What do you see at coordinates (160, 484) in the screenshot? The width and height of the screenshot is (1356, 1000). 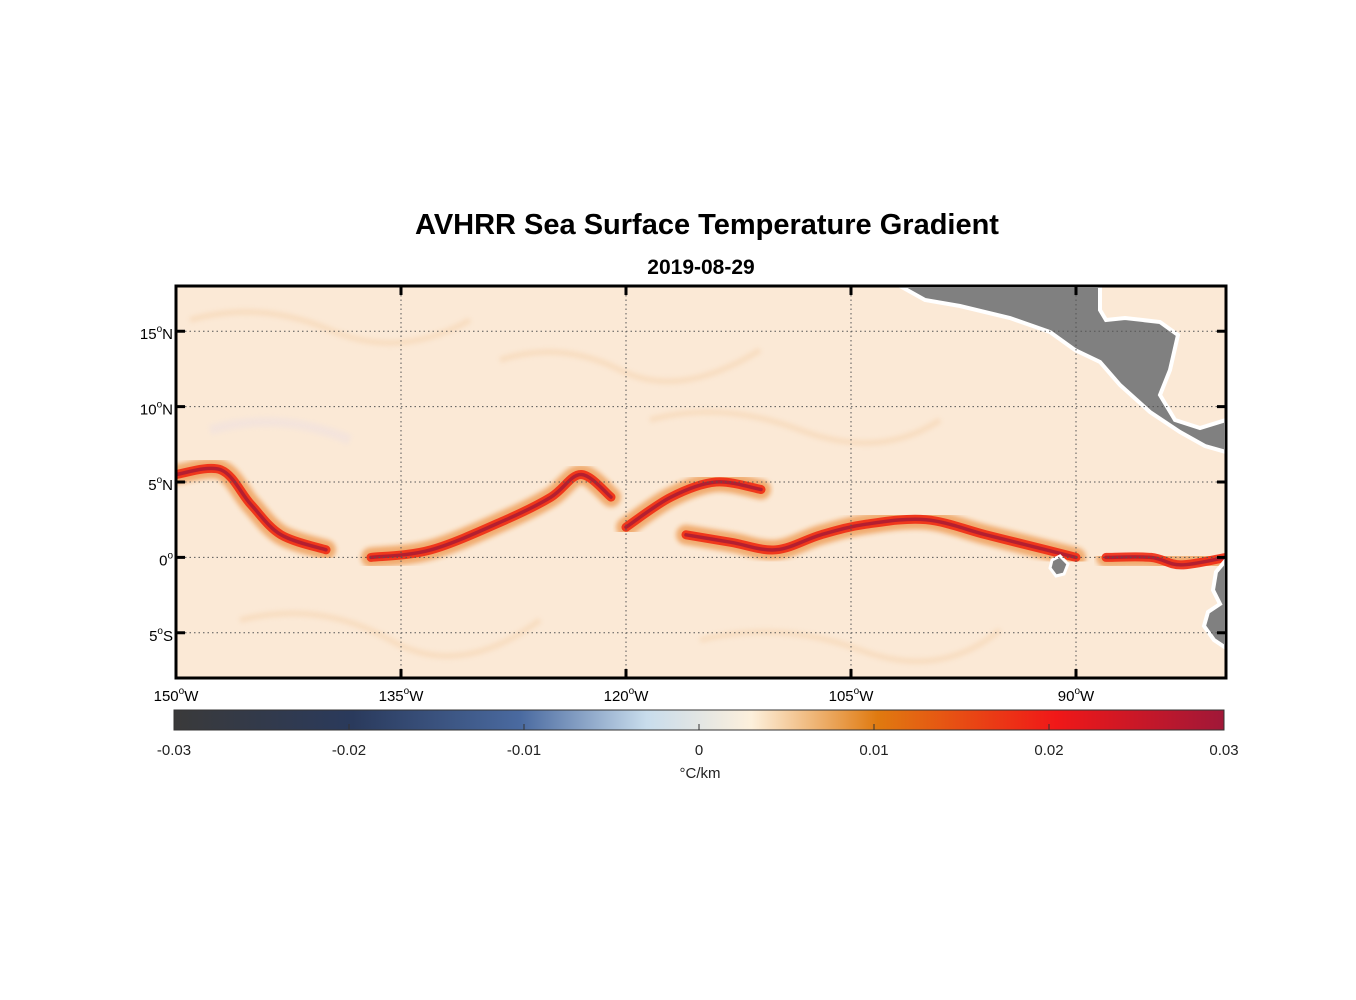 I see `y-tick-label: 5oN` at bounding box center [160, 484].